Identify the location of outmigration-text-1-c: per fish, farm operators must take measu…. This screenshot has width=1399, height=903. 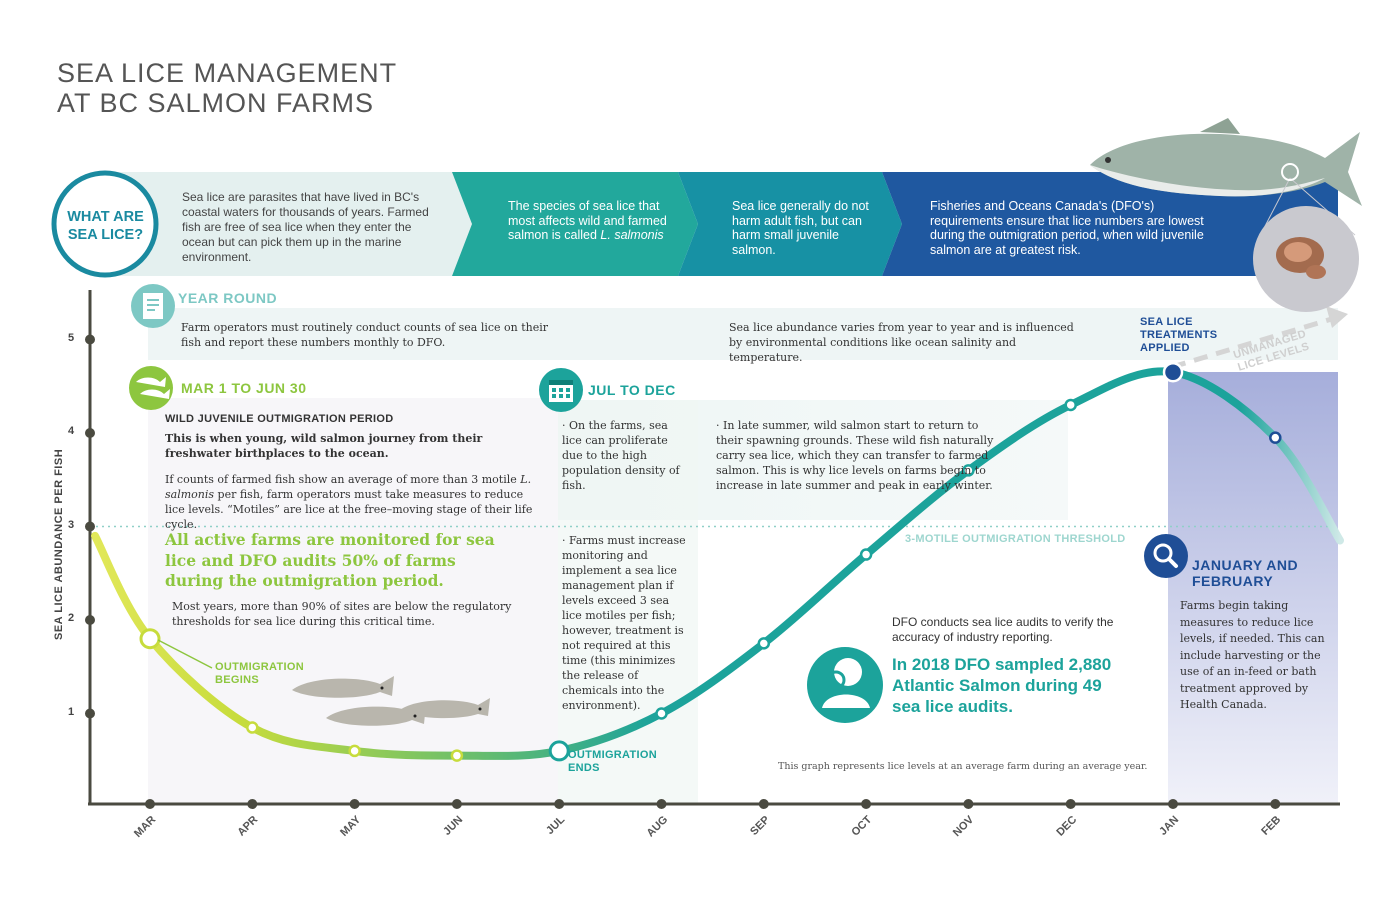
(349, 509).